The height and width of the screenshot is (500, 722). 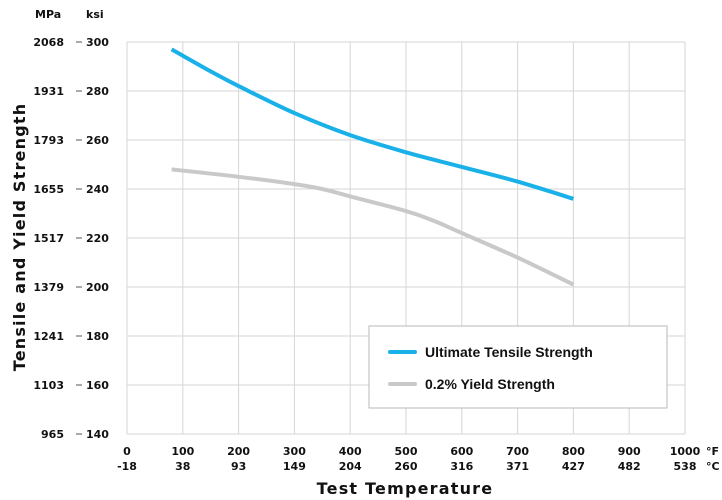 What do you see at coordinates (19, 237) in the screenshot?
I see `y-axis-title: Tensile and Yield Strength` at bounding box center [19, 237].